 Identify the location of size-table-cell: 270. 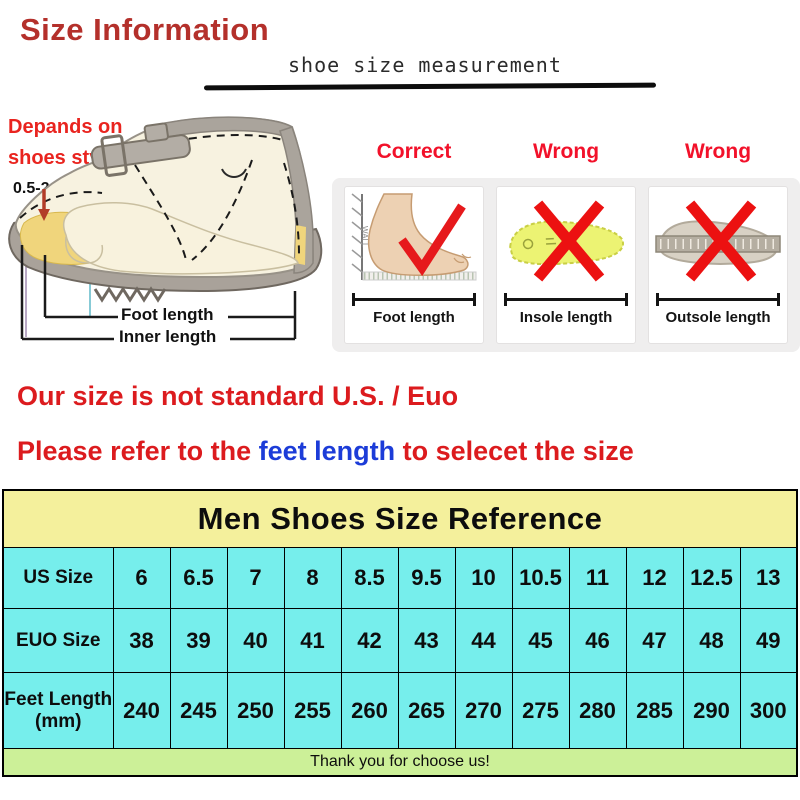
(483, 710).